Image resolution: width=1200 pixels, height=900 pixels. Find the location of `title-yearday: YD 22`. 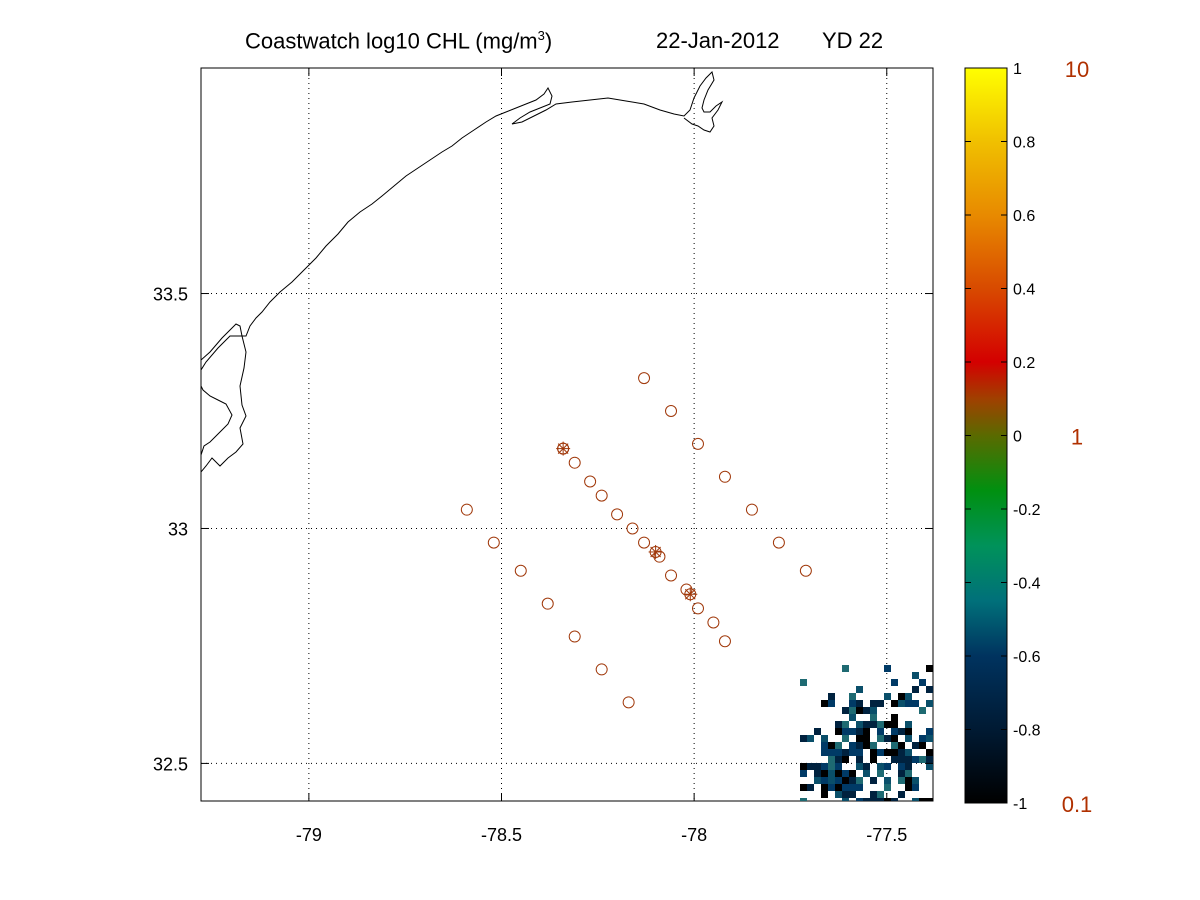

title-yearday: YD 22 is located at coordinates (853, 40).